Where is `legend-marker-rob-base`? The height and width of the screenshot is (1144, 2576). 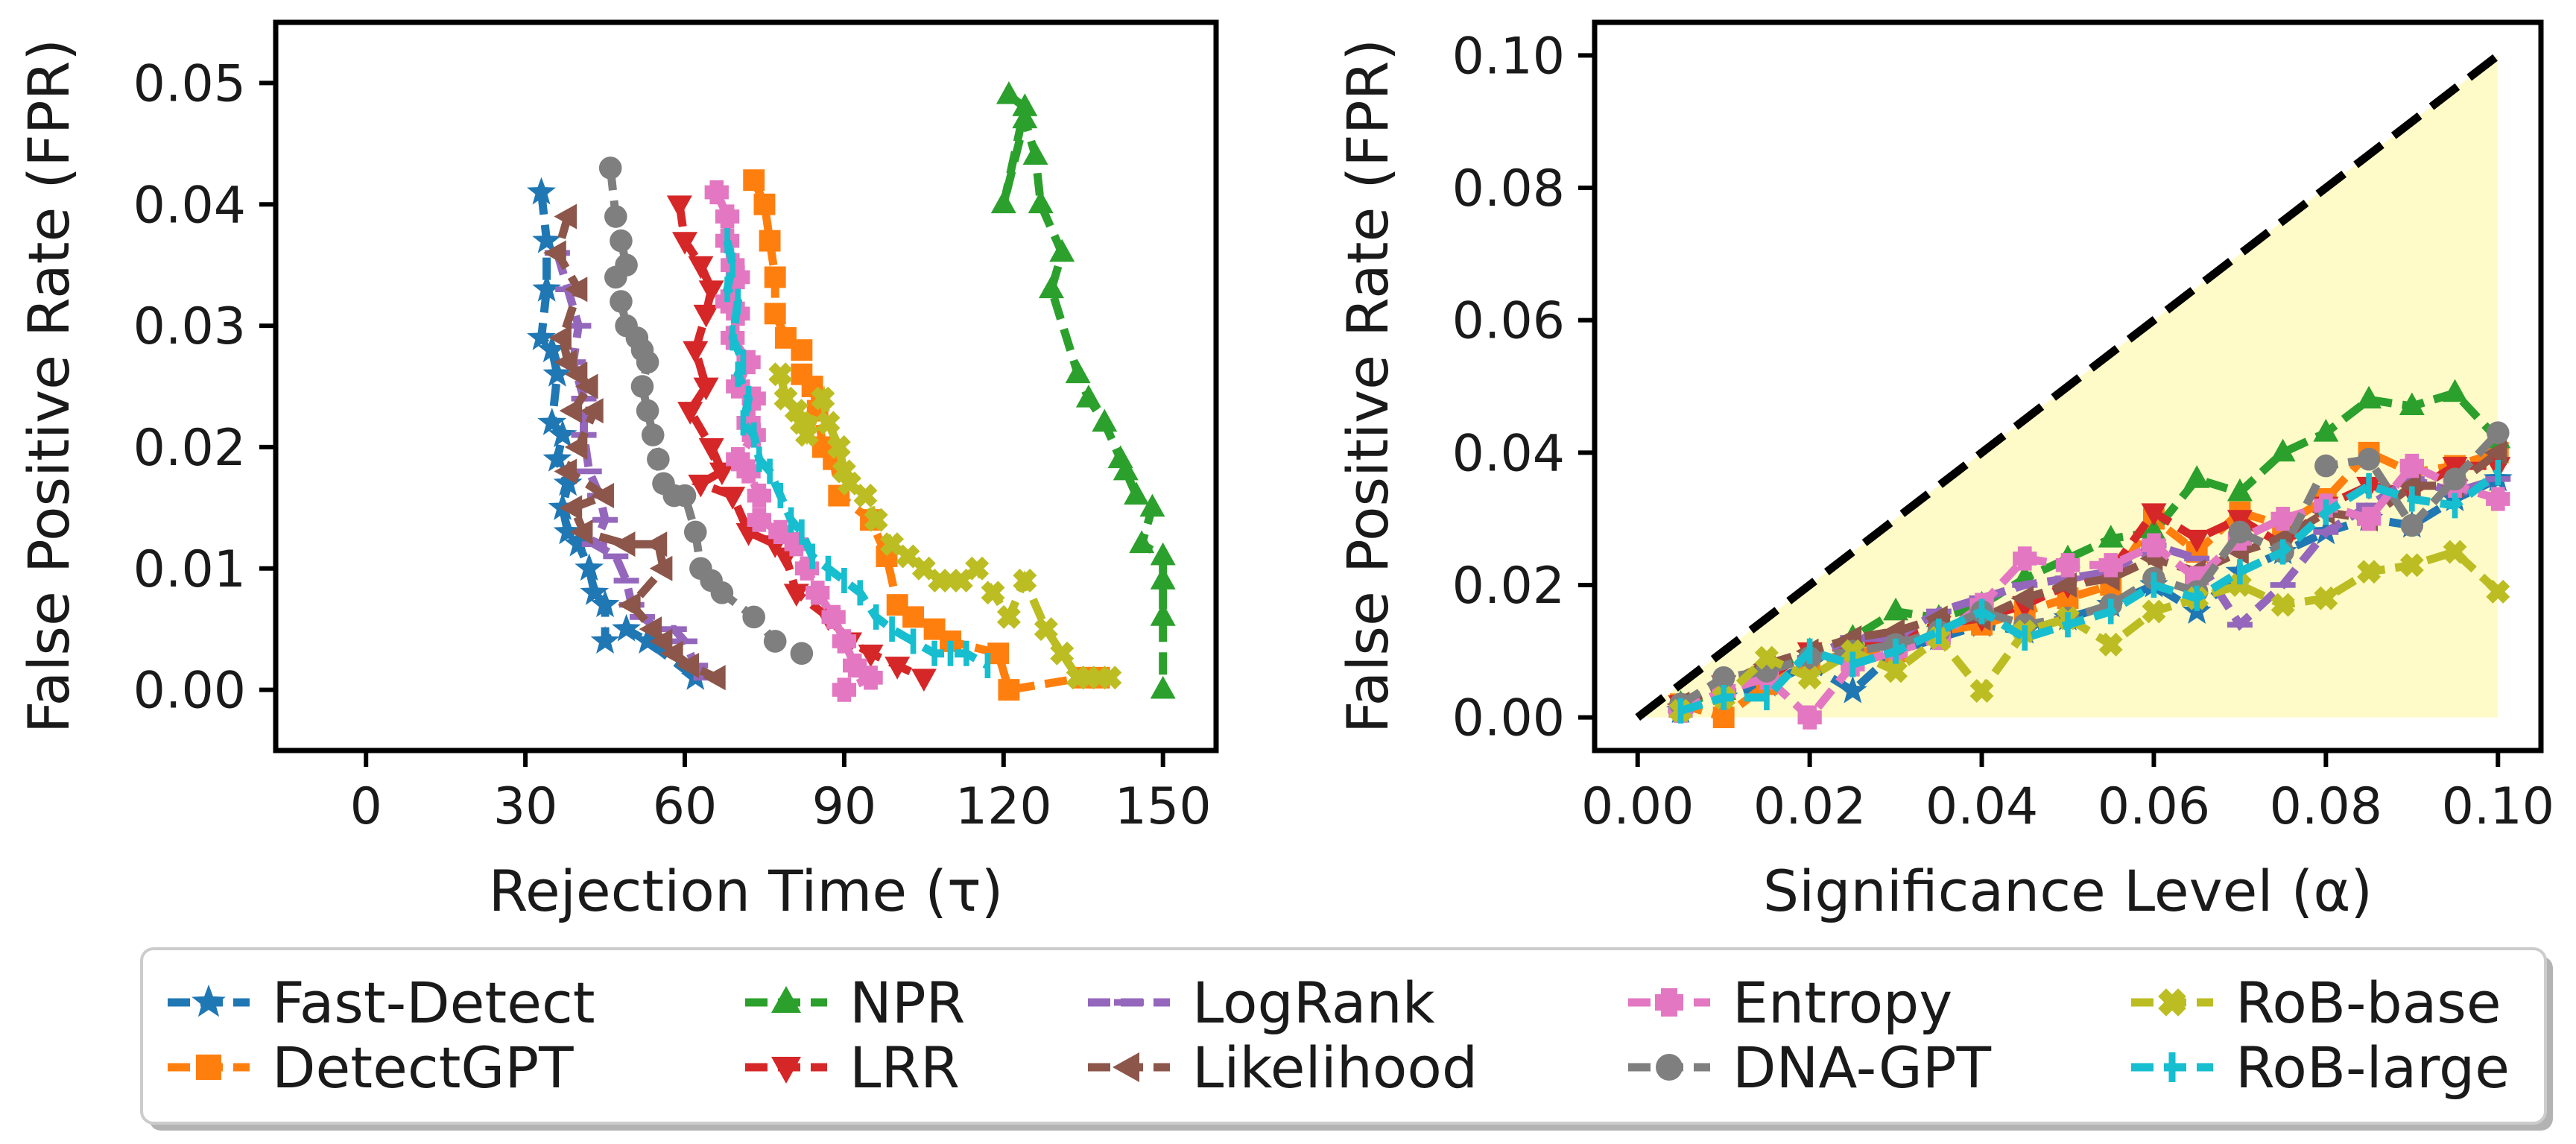 legend-marker-rob-base is located at coordinates (2172, 1002).